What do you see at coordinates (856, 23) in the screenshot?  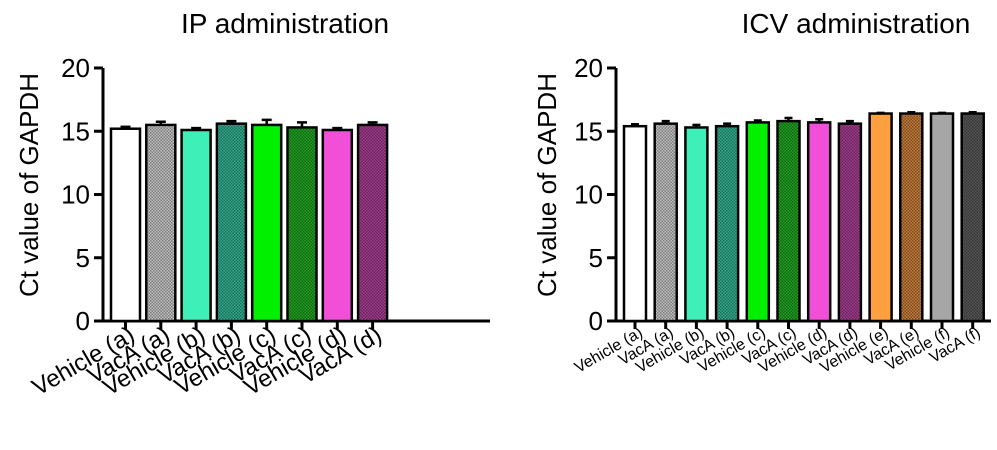 I see `chart-title: ICV administration` at bounding box center [856, 23].